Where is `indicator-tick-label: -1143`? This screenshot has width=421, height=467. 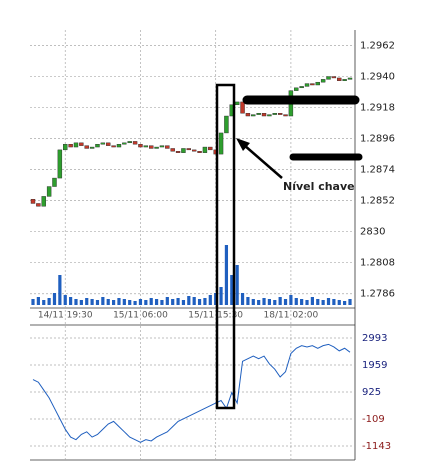
indicator-tick-label: -1143 is located at coordinates (376, 446).